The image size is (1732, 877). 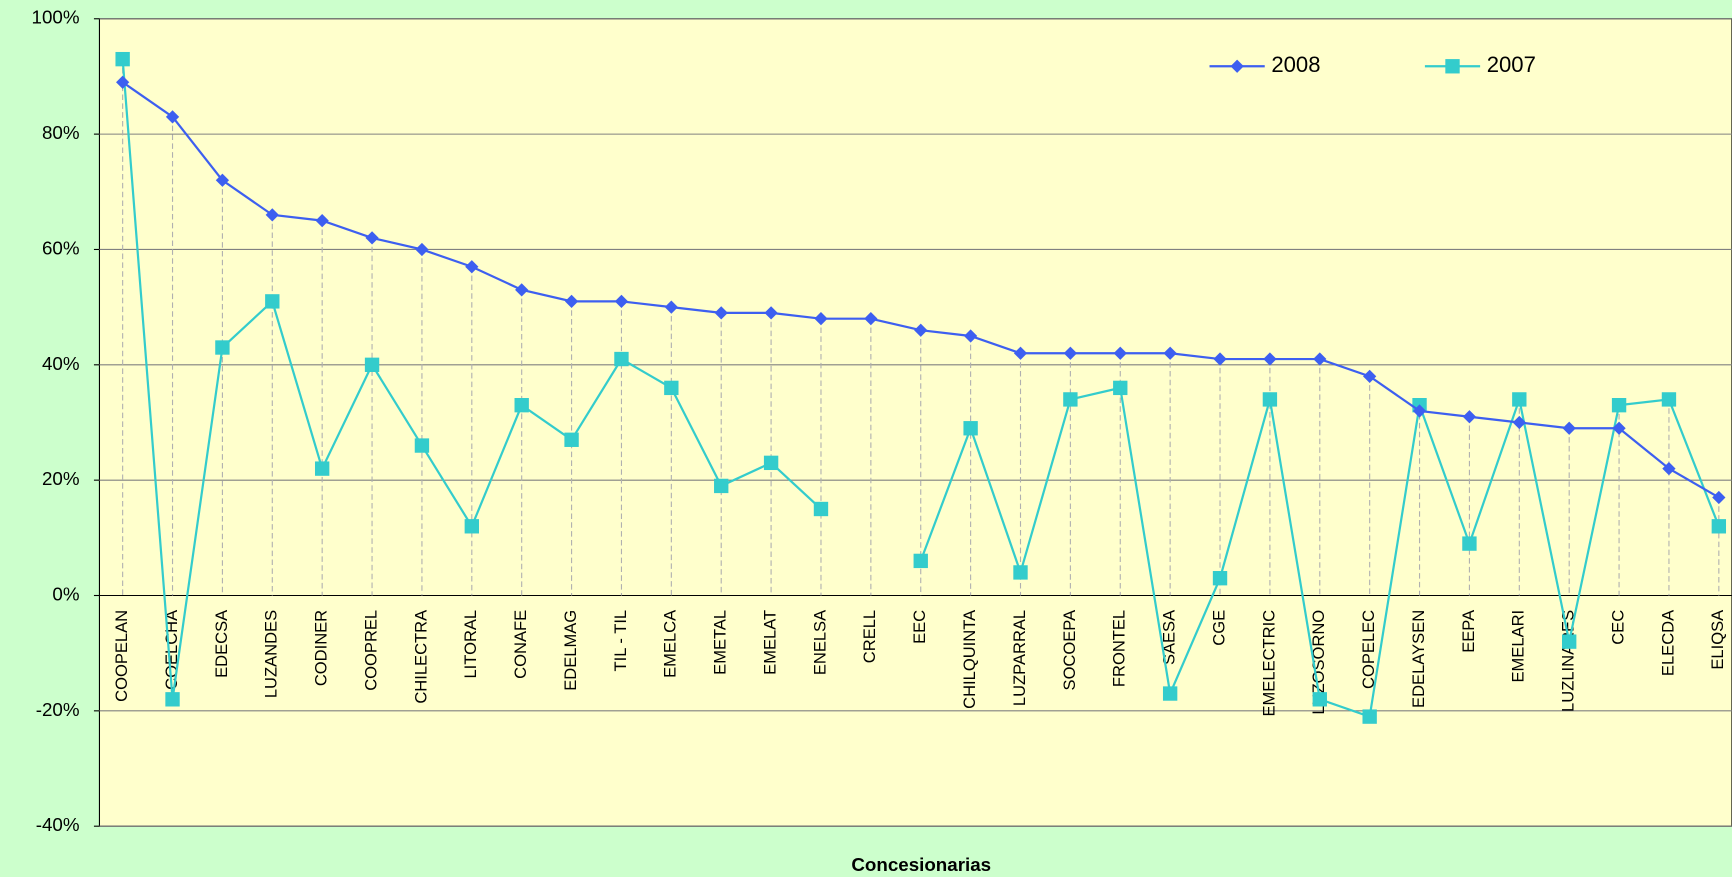 What do you see at coordinates (1318, 662) in the screenshot?
I see `x-tick-label: LUZOSORNO` at bounding box center [1318, 662].